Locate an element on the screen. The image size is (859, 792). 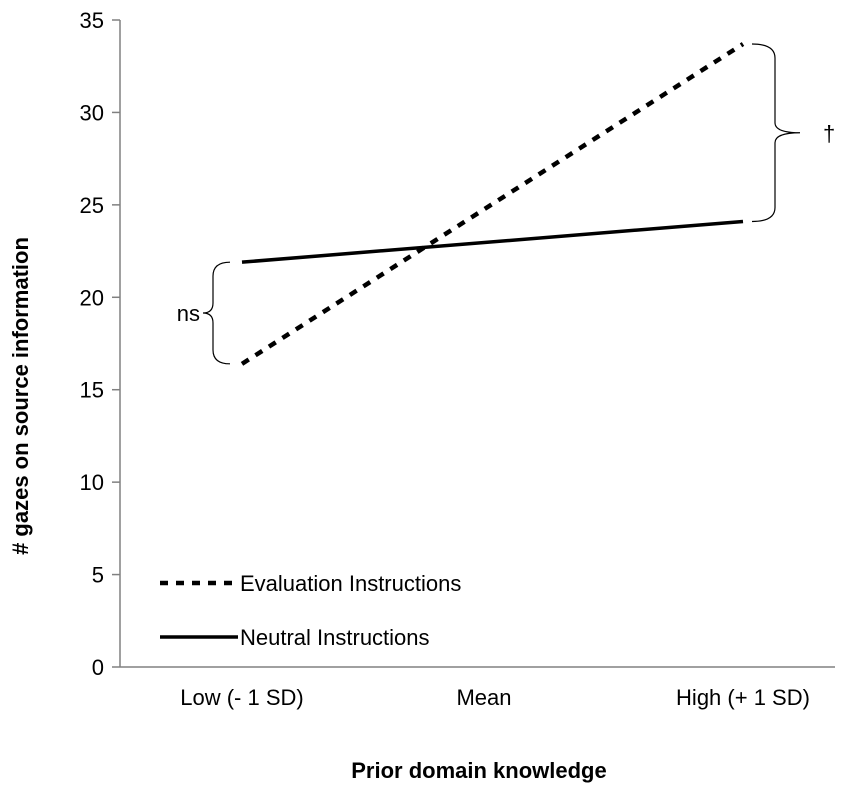
y-tick-label: 10 is located at coordinates (92, 482).